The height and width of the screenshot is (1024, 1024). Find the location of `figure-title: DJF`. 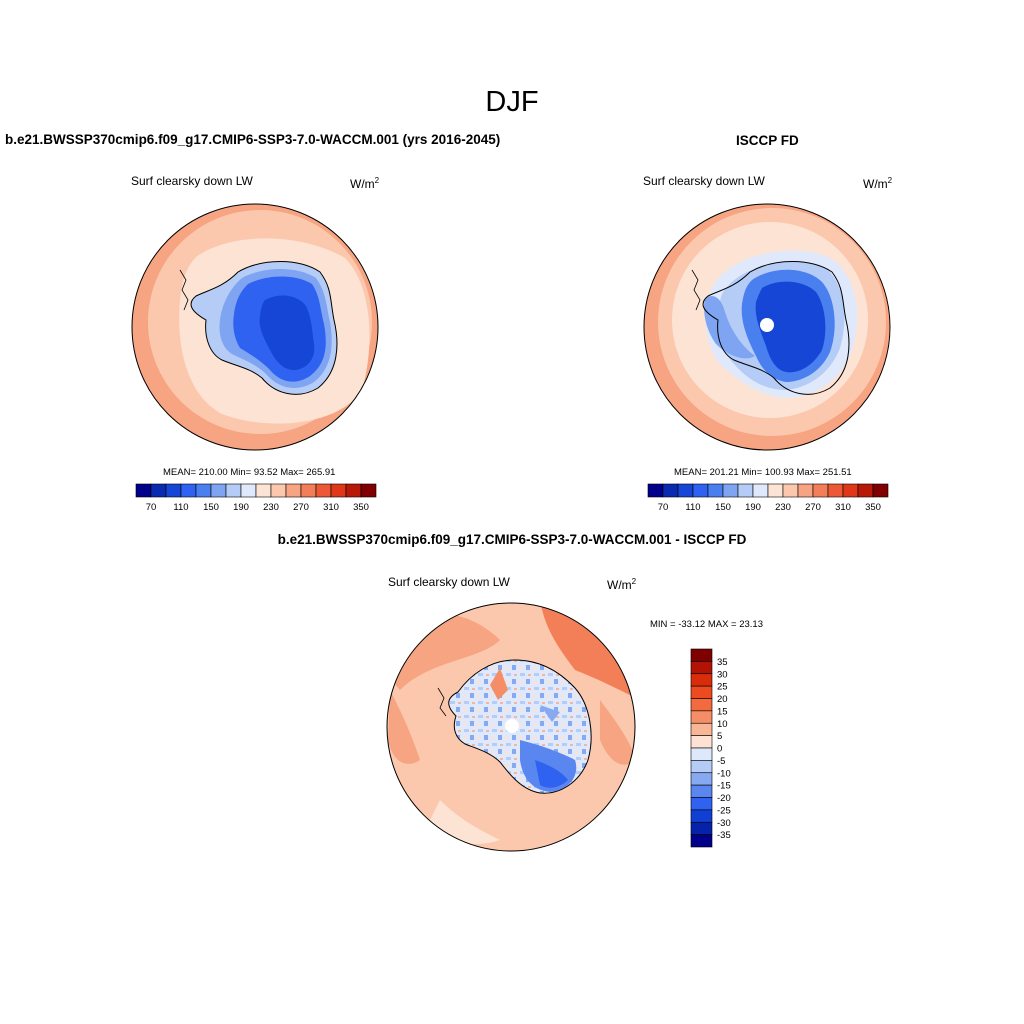

figure-title: DJF is located at coordinates (512, 102).